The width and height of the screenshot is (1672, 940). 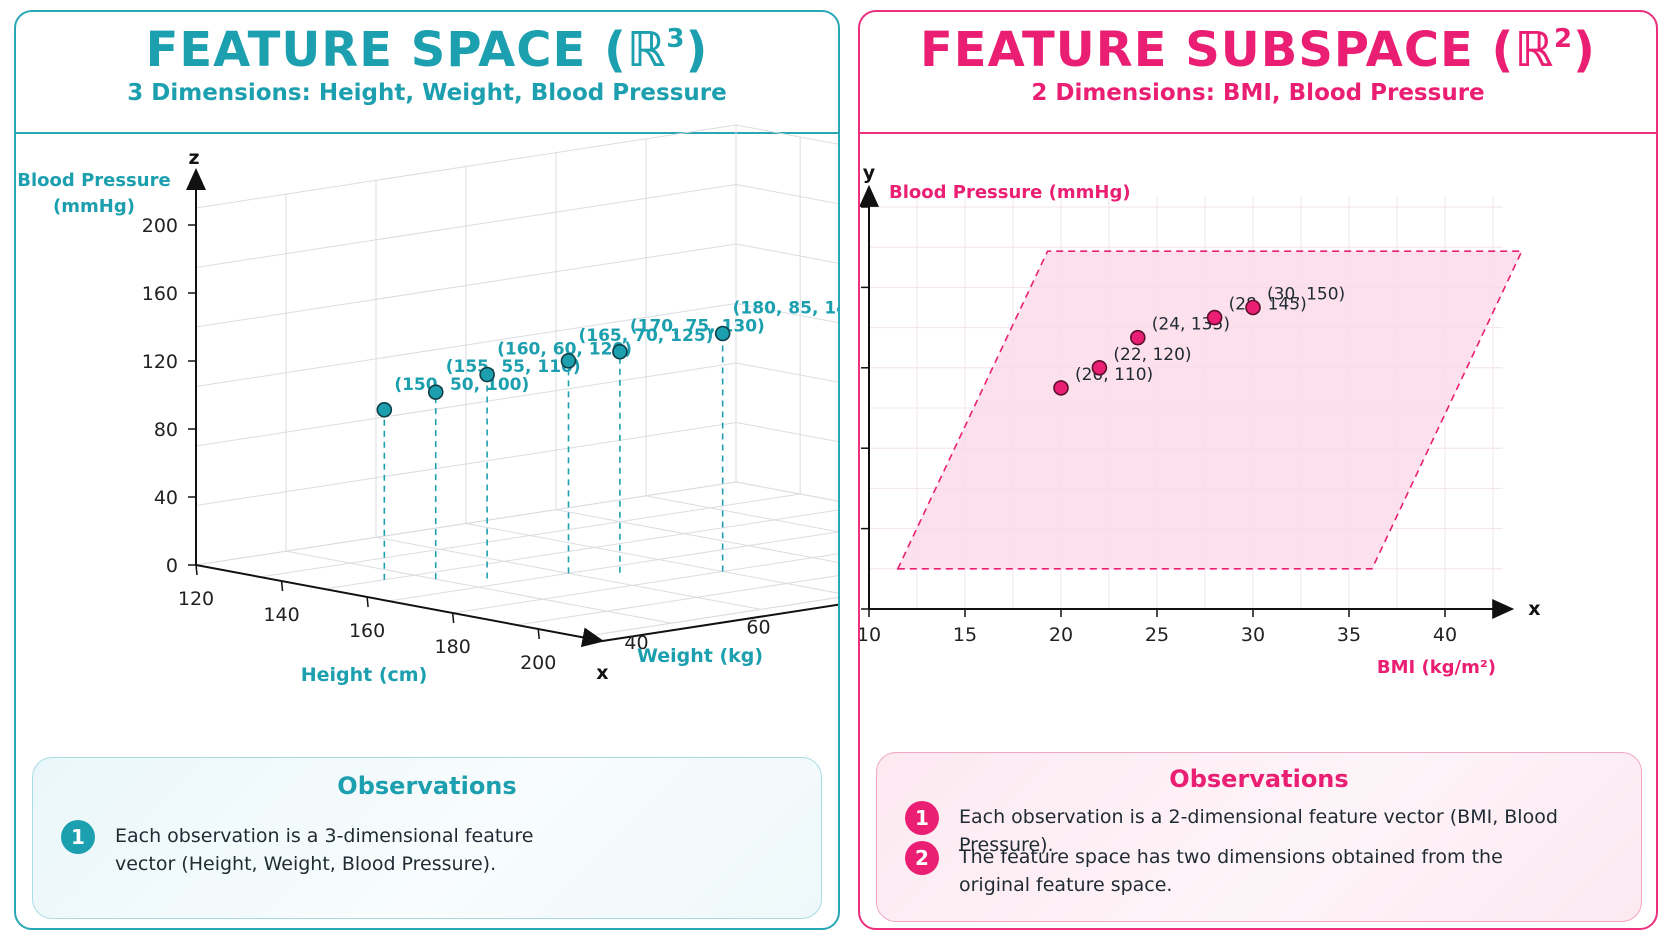 I want to click on y-tick-label: 60, so click(x=758, y=628).